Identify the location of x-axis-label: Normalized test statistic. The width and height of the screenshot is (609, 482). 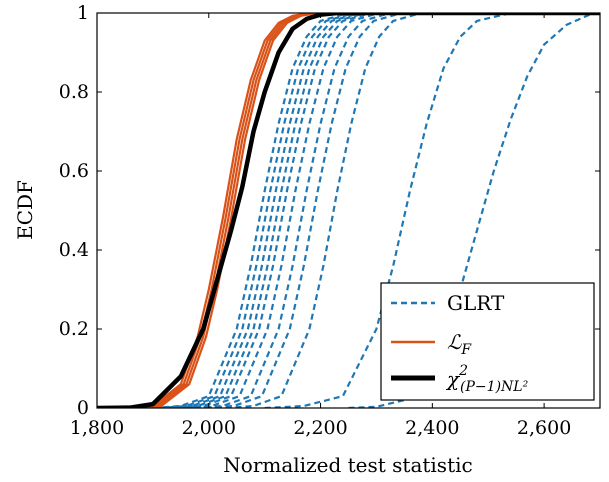
(347, 465).